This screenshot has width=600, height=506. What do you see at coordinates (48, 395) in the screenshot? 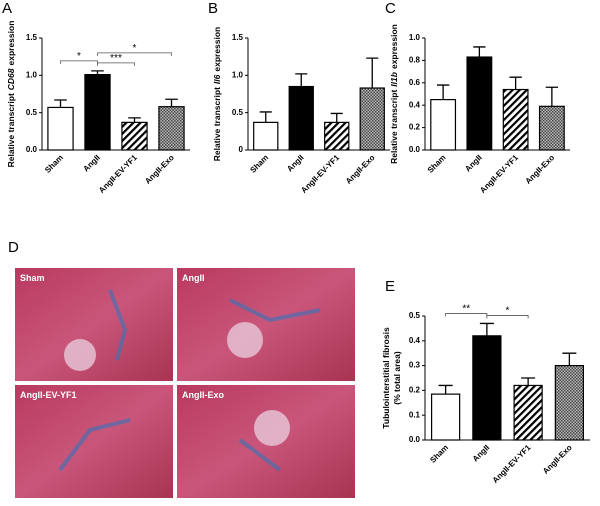
I see `image-label: AngII-EV-YF1` at bounding box center [48, 395].